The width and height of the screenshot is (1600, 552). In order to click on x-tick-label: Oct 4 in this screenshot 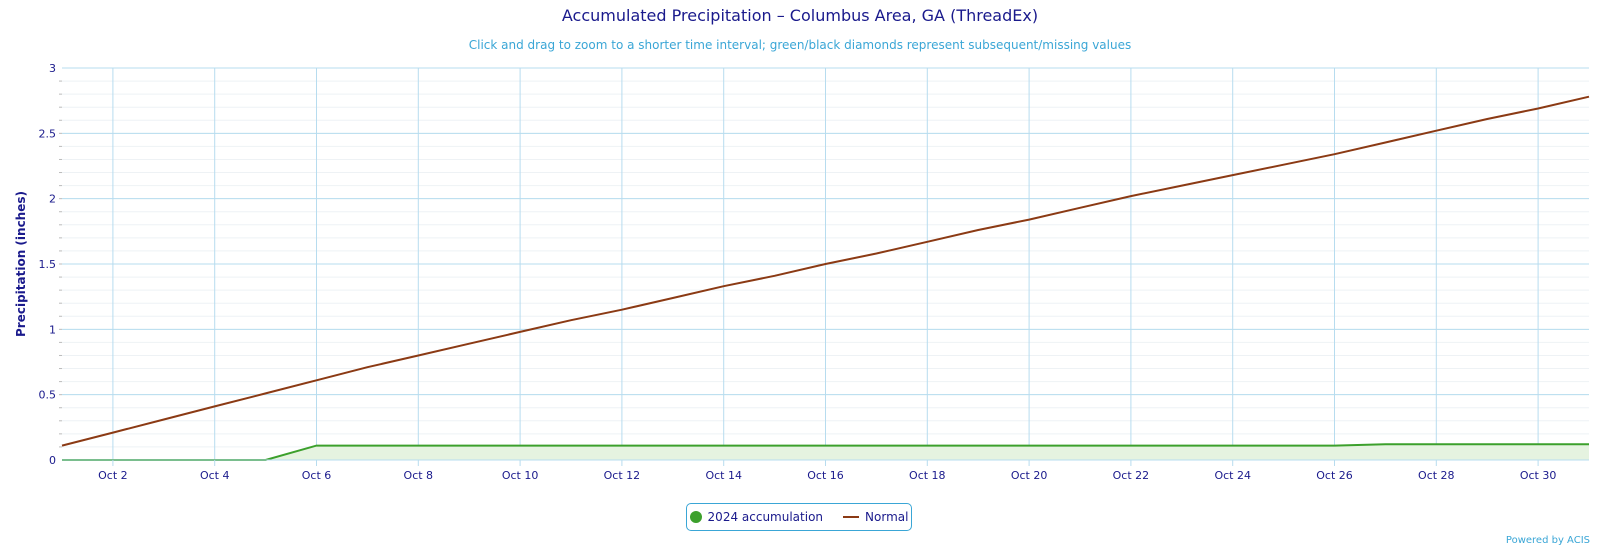, I will do `click(215, 475)`.